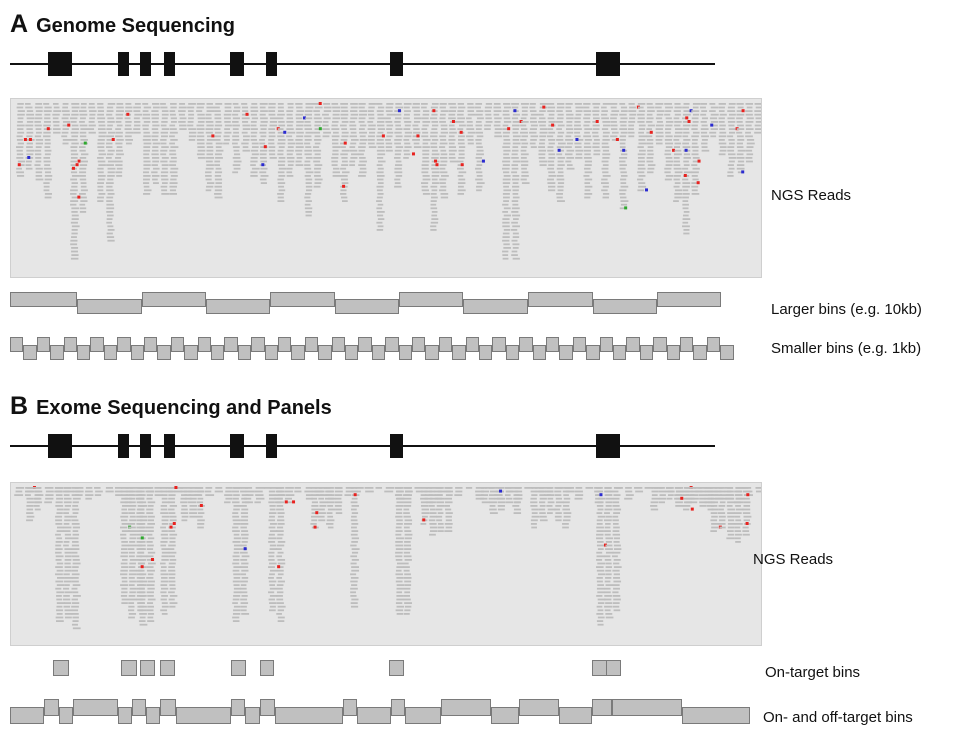  I want to click on small-bins-track, so click(380, 350).